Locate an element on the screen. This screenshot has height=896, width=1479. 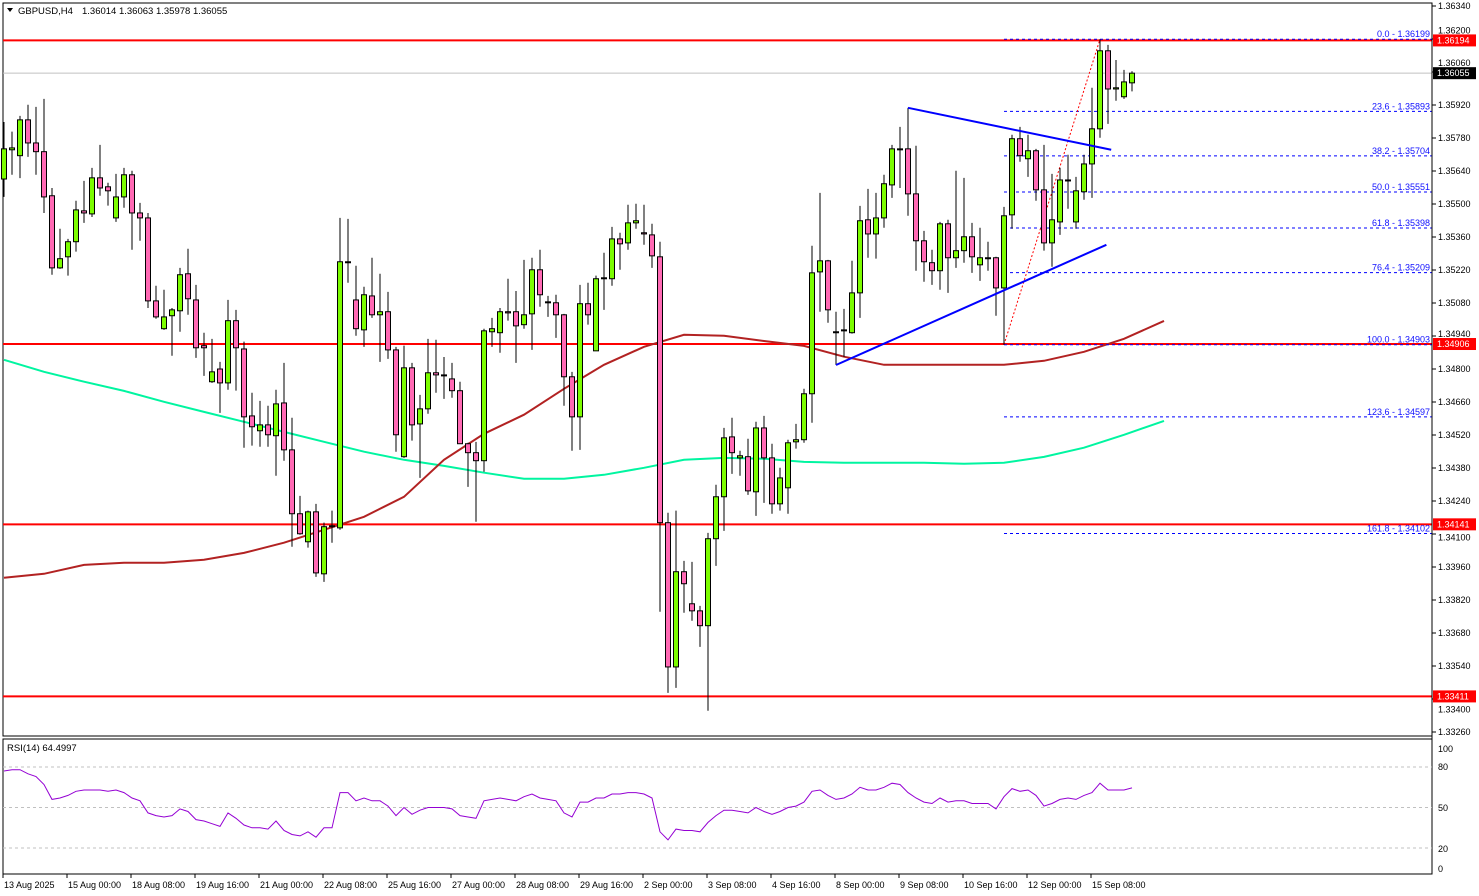
price-tick-label: 1.34100 is located at coordinates (1454, 537).